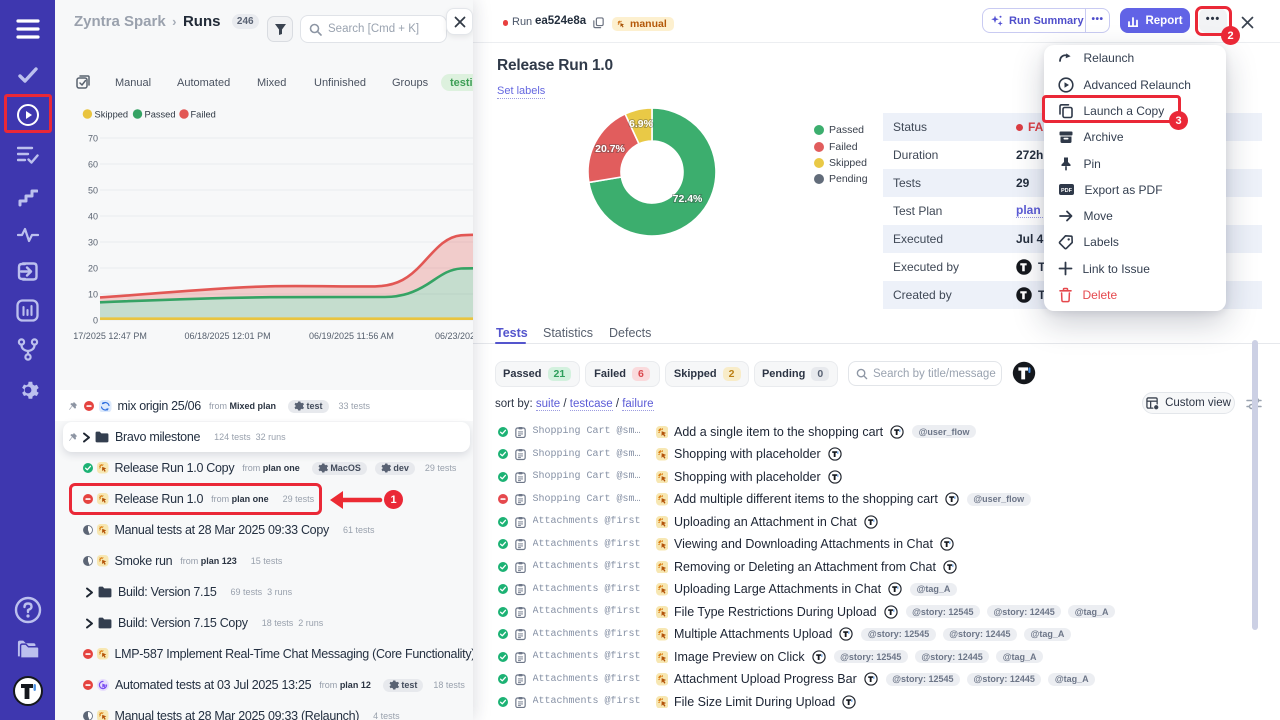 The height and width of the screenshot is (720, 1280). I want to click on svg-text: PDF, so click(1067, 191).